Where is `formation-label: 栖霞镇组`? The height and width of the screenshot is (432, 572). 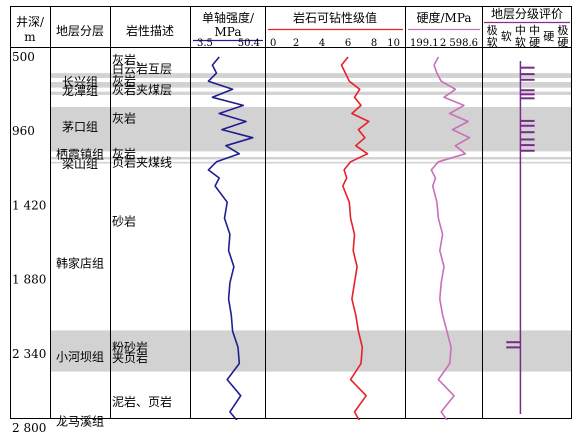 formation-label: 栖霞镇组 is located at coordinates (80, 154).